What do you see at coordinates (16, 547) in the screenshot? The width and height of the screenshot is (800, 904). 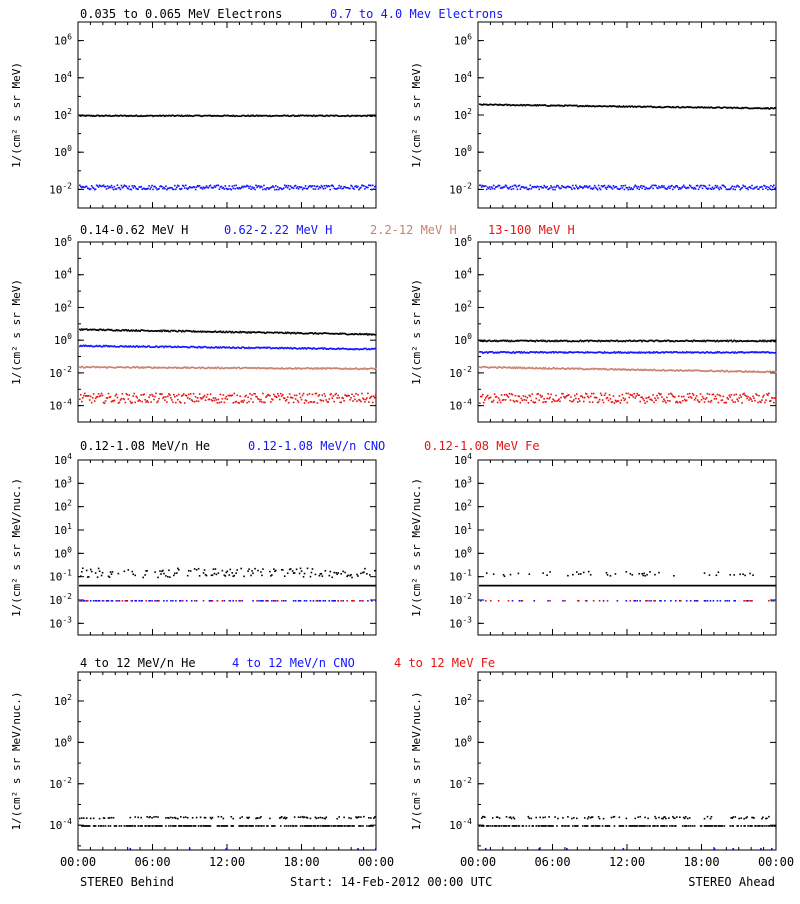 I see `y-axis-label: 1/(cm² s sr MeV/nuc.)` at bounding box center [16, 547].